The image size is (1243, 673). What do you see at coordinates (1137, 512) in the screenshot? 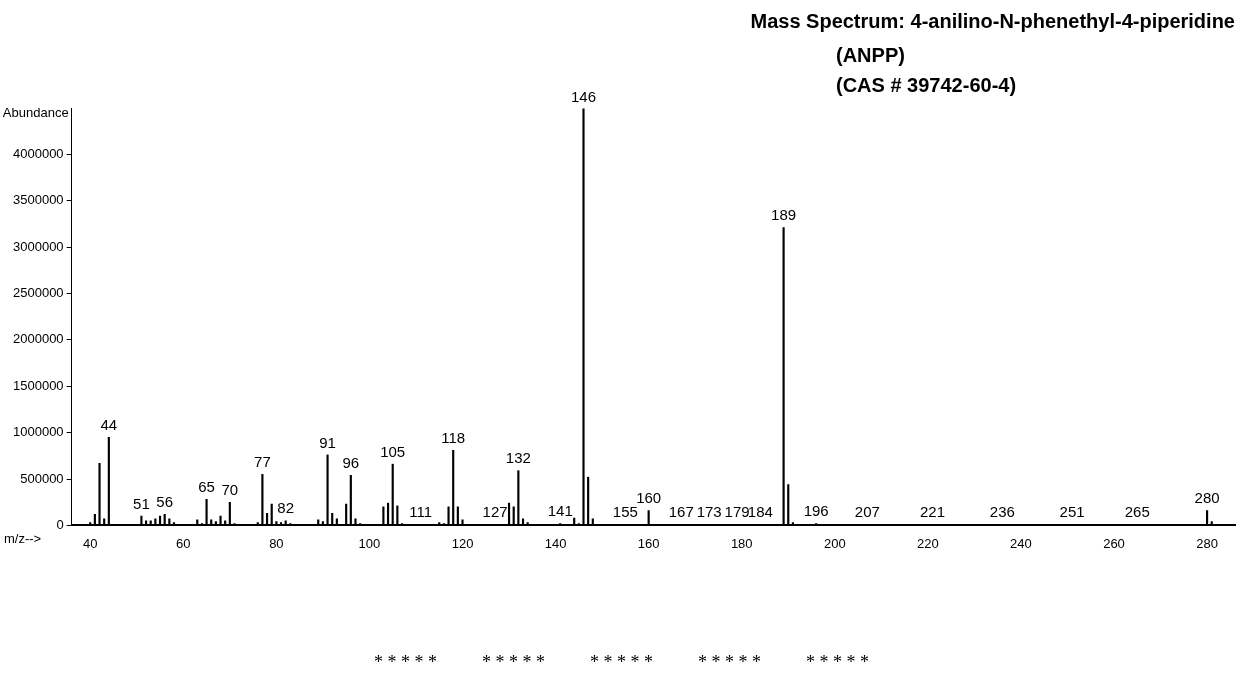
I see `annotation: 265` at bounding box center [1137, 512].